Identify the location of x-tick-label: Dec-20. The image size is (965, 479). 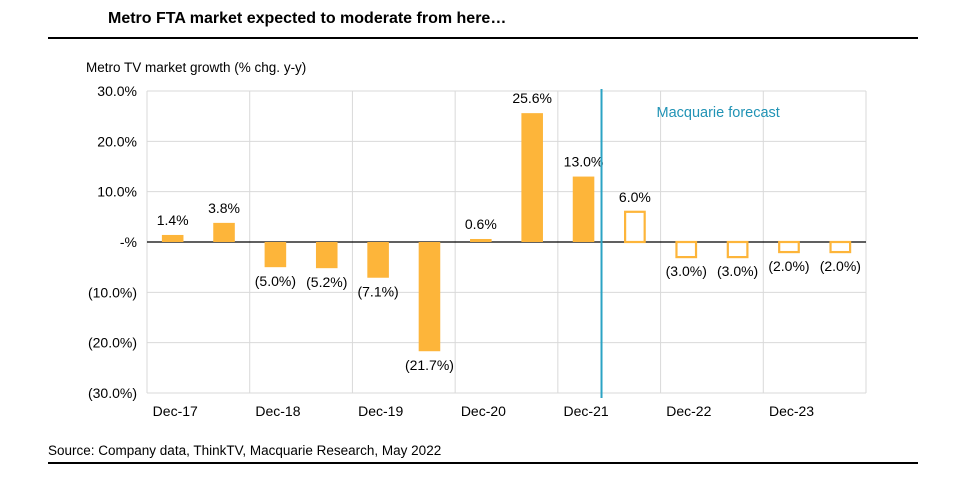
(483, 411).